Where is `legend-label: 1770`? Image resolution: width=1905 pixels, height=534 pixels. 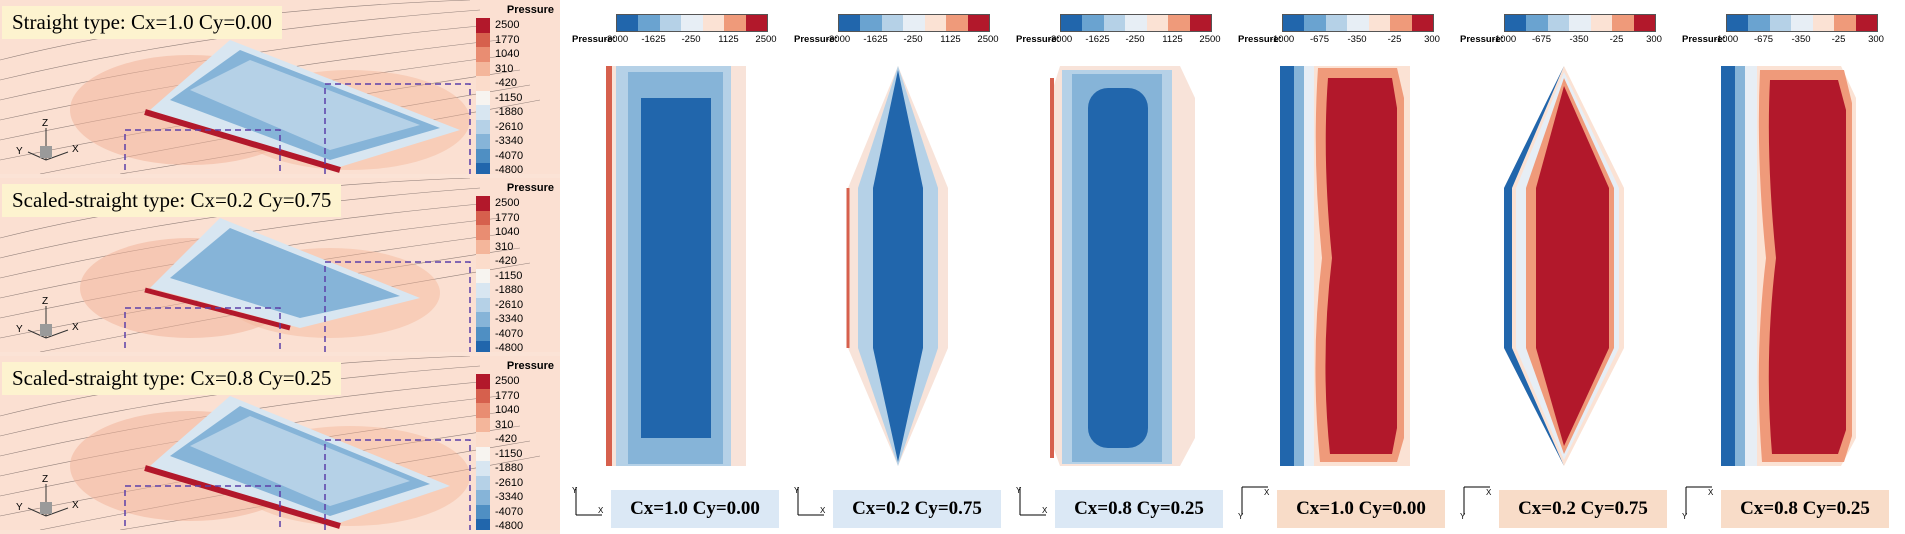
legend-label: 1770 is located at coordinates (507, 395).